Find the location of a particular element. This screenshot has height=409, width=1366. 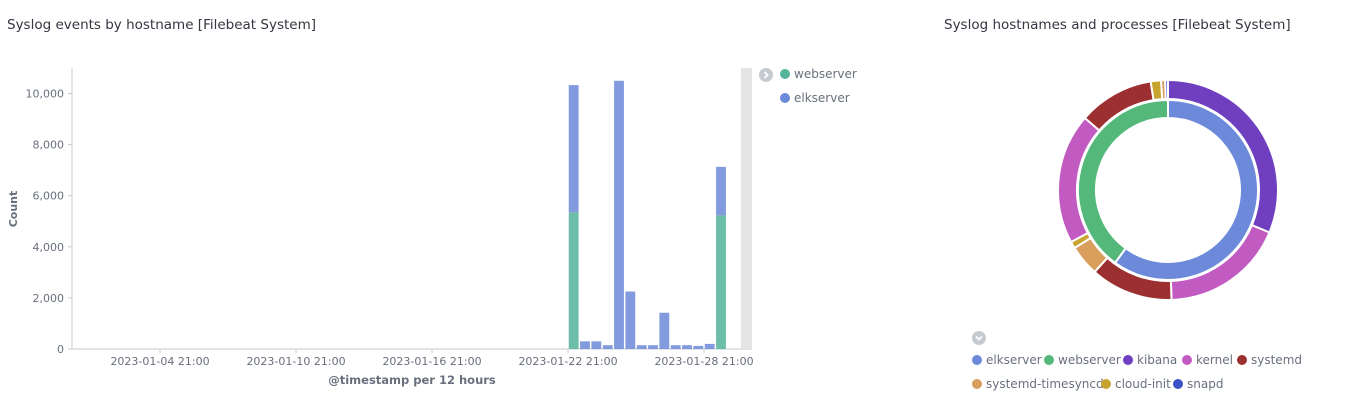

y-tick-label: 2,000 is located at coordinates (49, 298).